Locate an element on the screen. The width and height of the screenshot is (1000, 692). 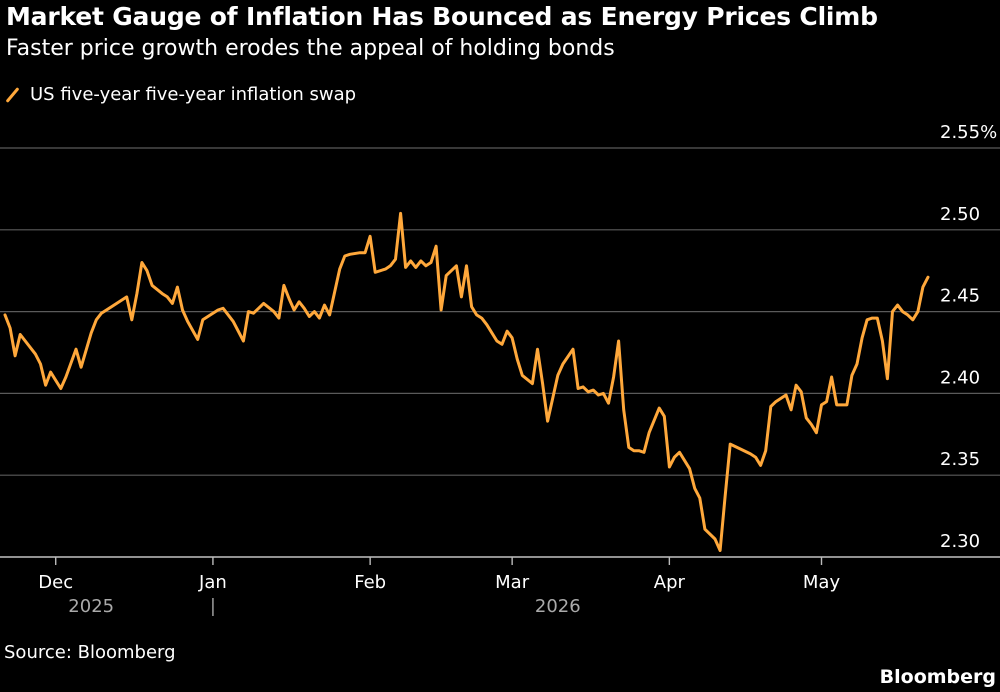
x-tick-label: Apr is located at coordinates (670, 582).